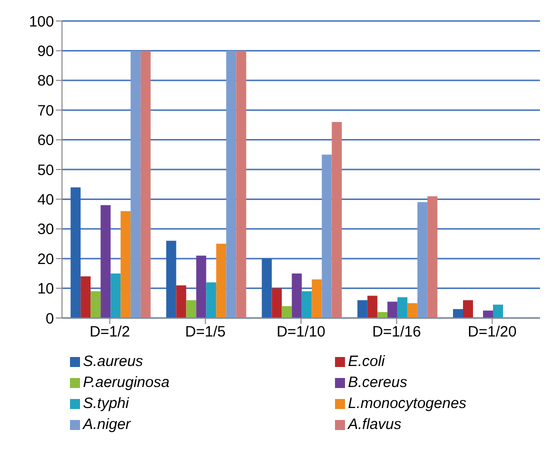 This screenshot has width=546, height=463. What do you see at coordinates (126, 382) in the screenshot?
I see `legend-label: P.aeruginosa` at bounding box center [126, 382].